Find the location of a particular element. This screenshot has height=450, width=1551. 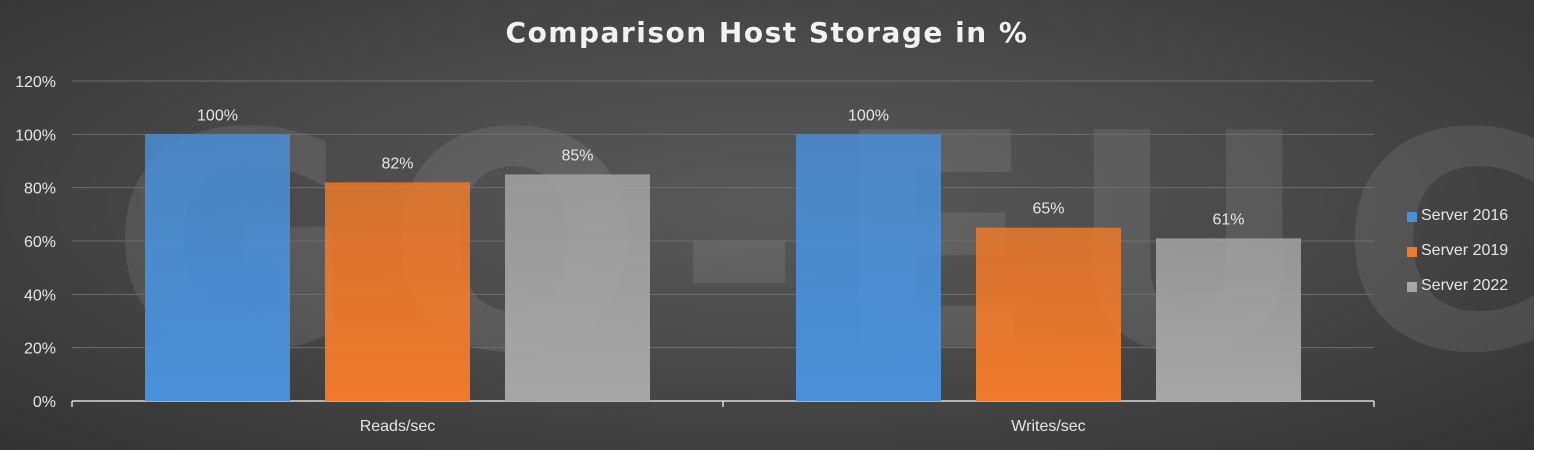

legend-label: Server 2019 is located at coordinates (1465, 250).